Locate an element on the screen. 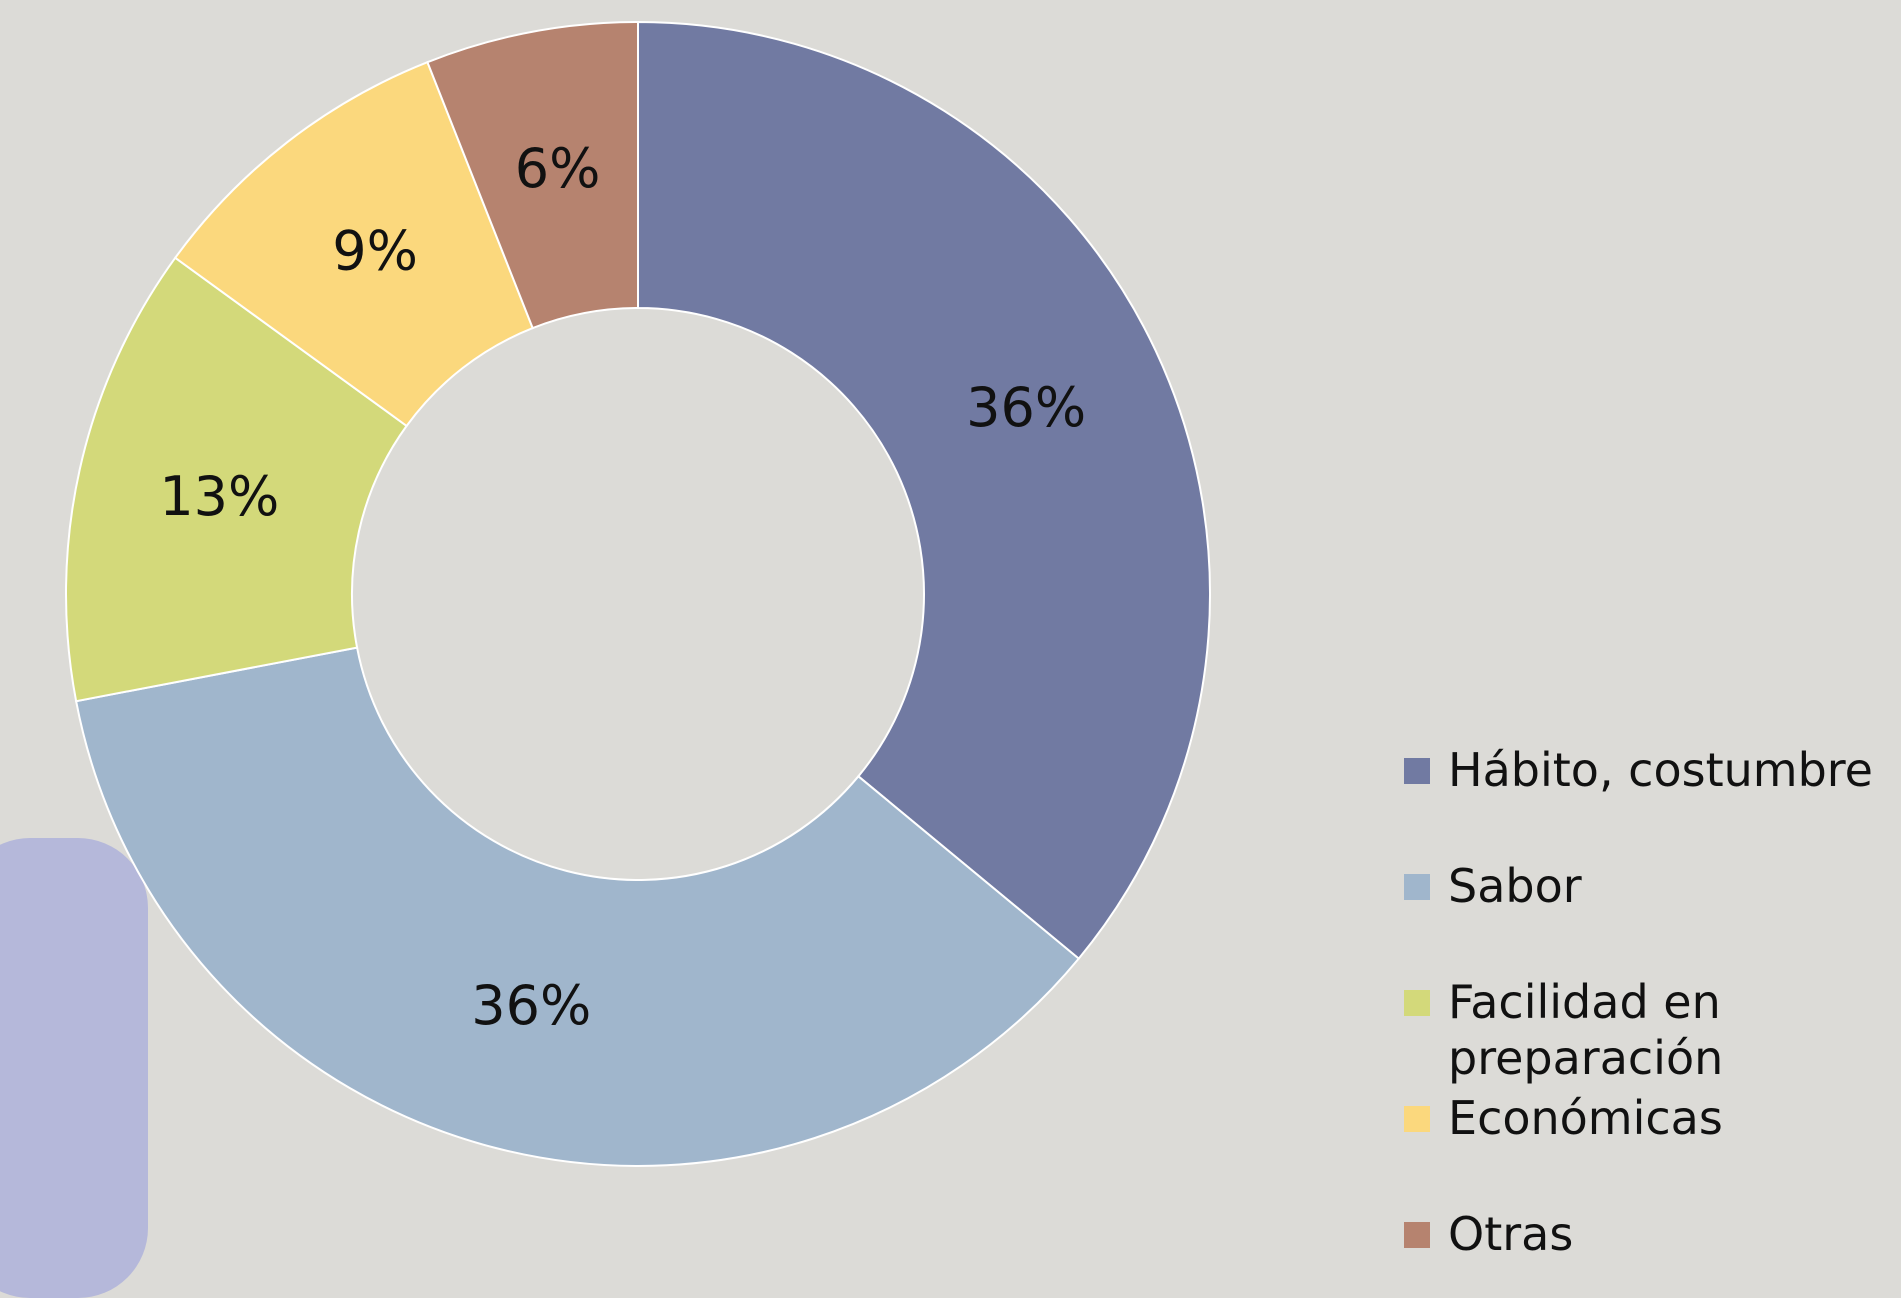 The height and width of the screenshot is (1298, 1901). data-label: 9% is located at coordinates (375, 251).